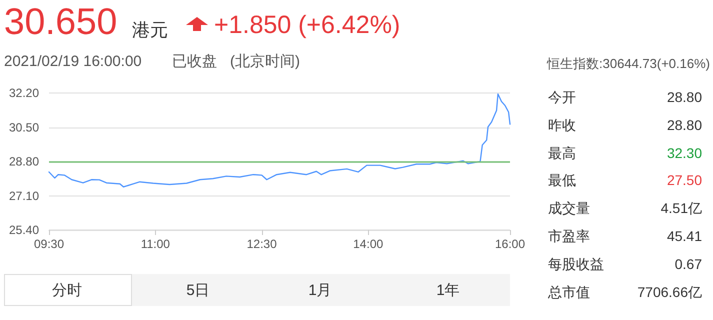 This screenshot has width=713, height=320. Describe the element at coordinates (194, 62) in the screenshot. I see `text: 已收盘` at that location.